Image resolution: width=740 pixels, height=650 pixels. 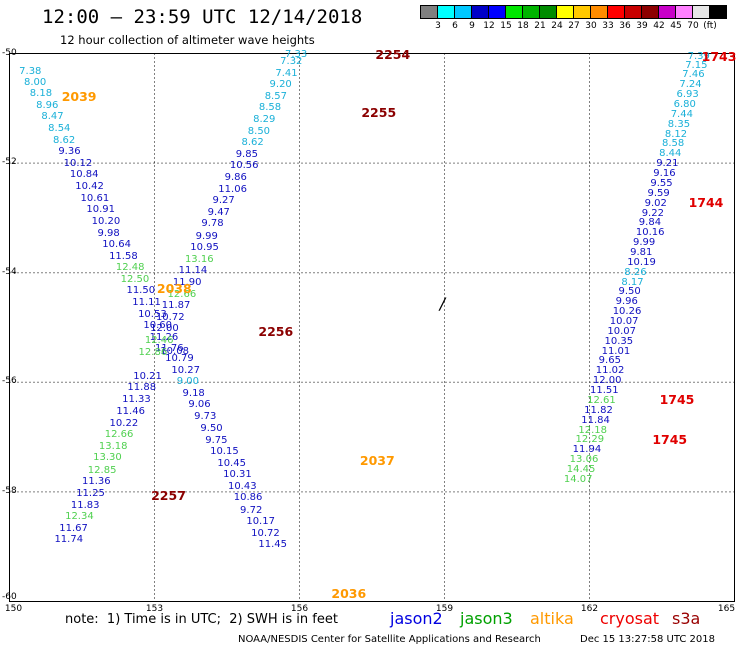 I want to click on lat-tick-label: -60, so click(x=9, y=596).